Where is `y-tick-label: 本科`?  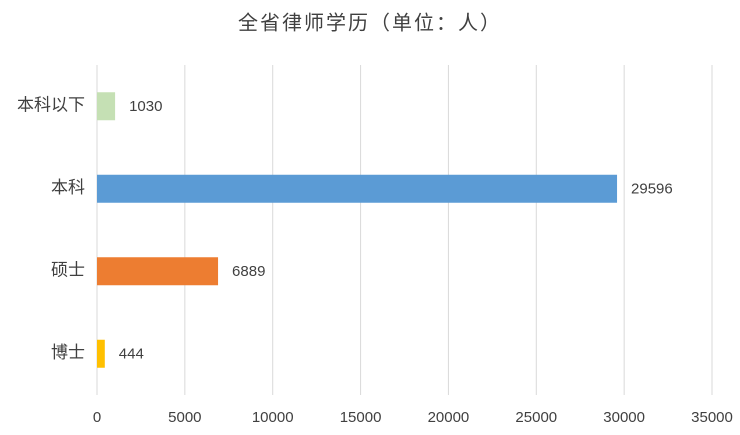
y-tick-label: 本科 is located at coordinates (68, 187).